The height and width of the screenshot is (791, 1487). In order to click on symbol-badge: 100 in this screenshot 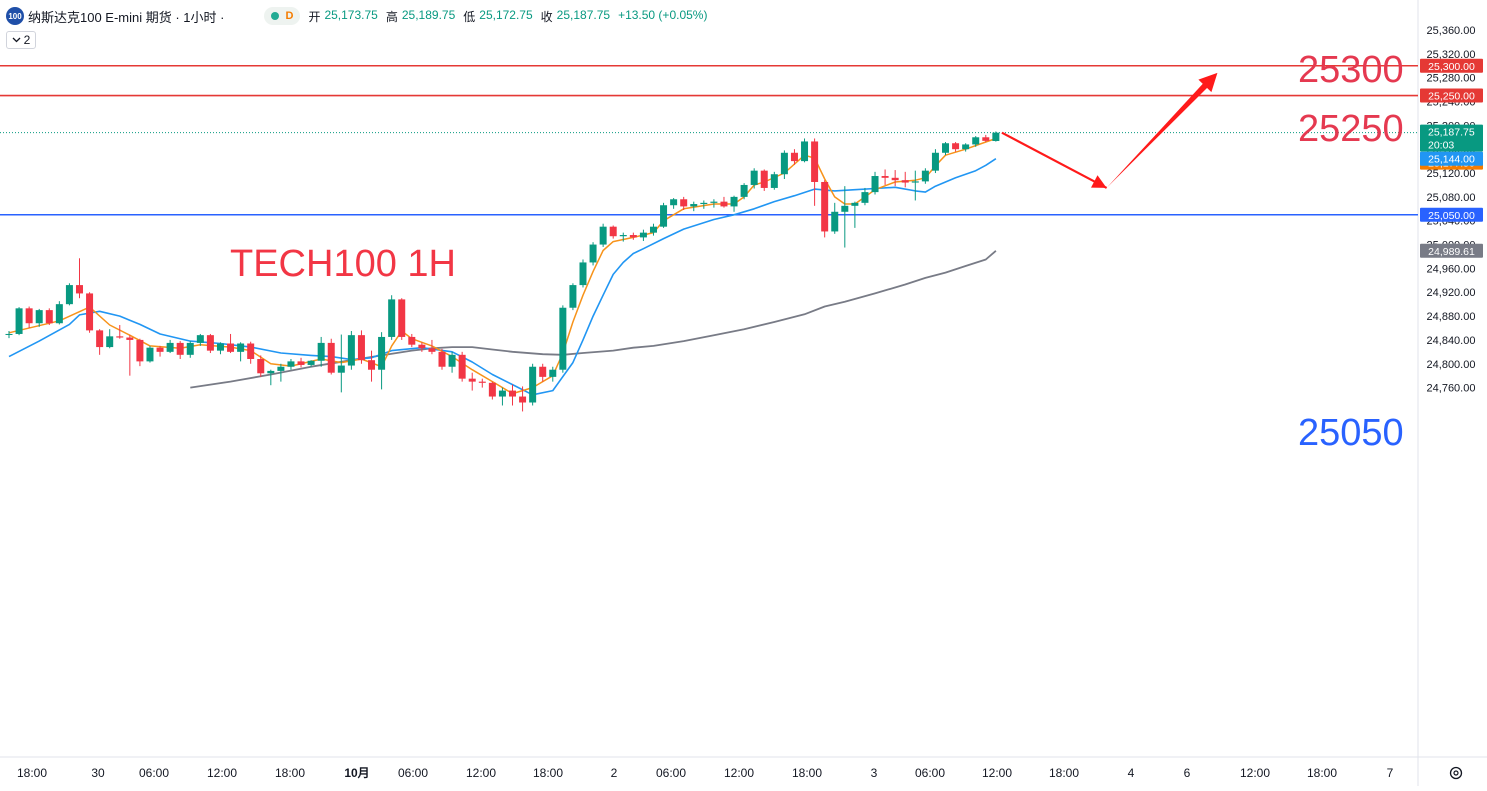, I will do `click(15, 16)`.